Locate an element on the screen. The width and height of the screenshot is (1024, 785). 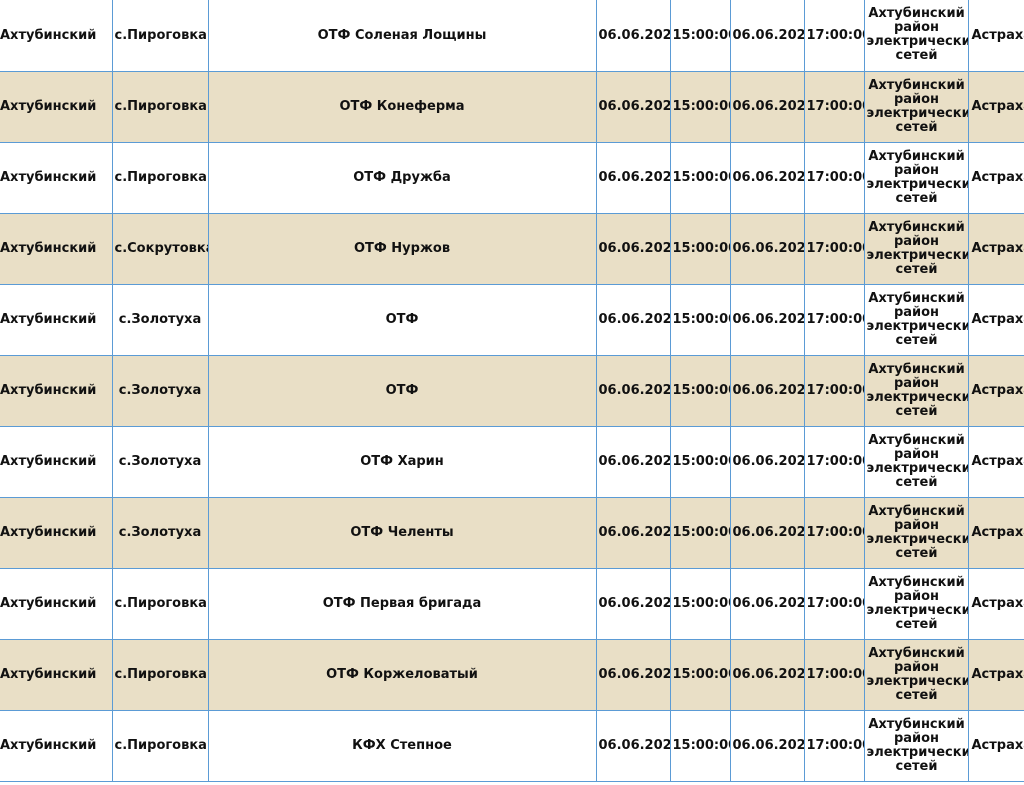
object-cell: ОТФ Дружба is located at coordinates (402, 178).